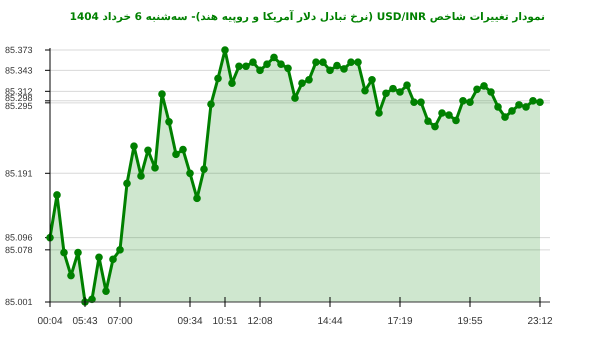 This screenshot has width=600, height=352. I want to click on x-tick-label: 17:19, so click(400, 321).